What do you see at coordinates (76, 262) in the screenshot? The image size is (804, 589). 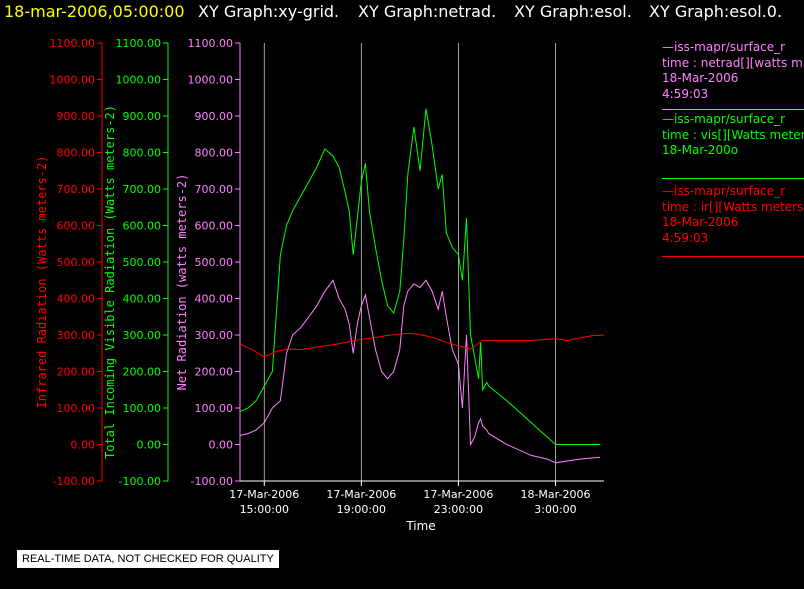 I see `y-tick-label-ir: 500.00` at bounding box center [76, 262].